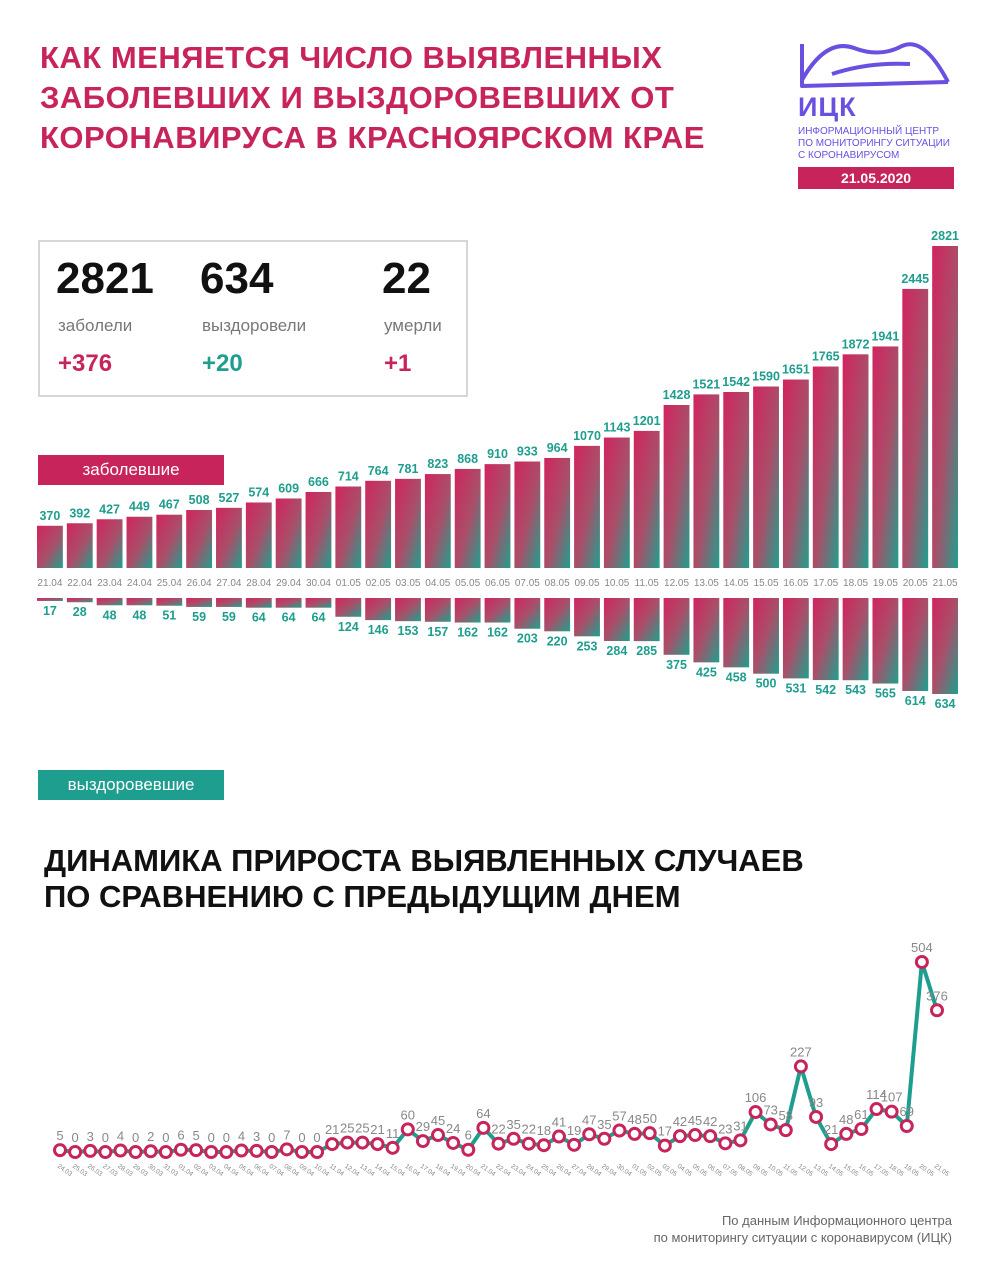  Describe the element at coordinates (549, 1170) in the screenshot. I see `growth-date-label: 25.04` at that location.